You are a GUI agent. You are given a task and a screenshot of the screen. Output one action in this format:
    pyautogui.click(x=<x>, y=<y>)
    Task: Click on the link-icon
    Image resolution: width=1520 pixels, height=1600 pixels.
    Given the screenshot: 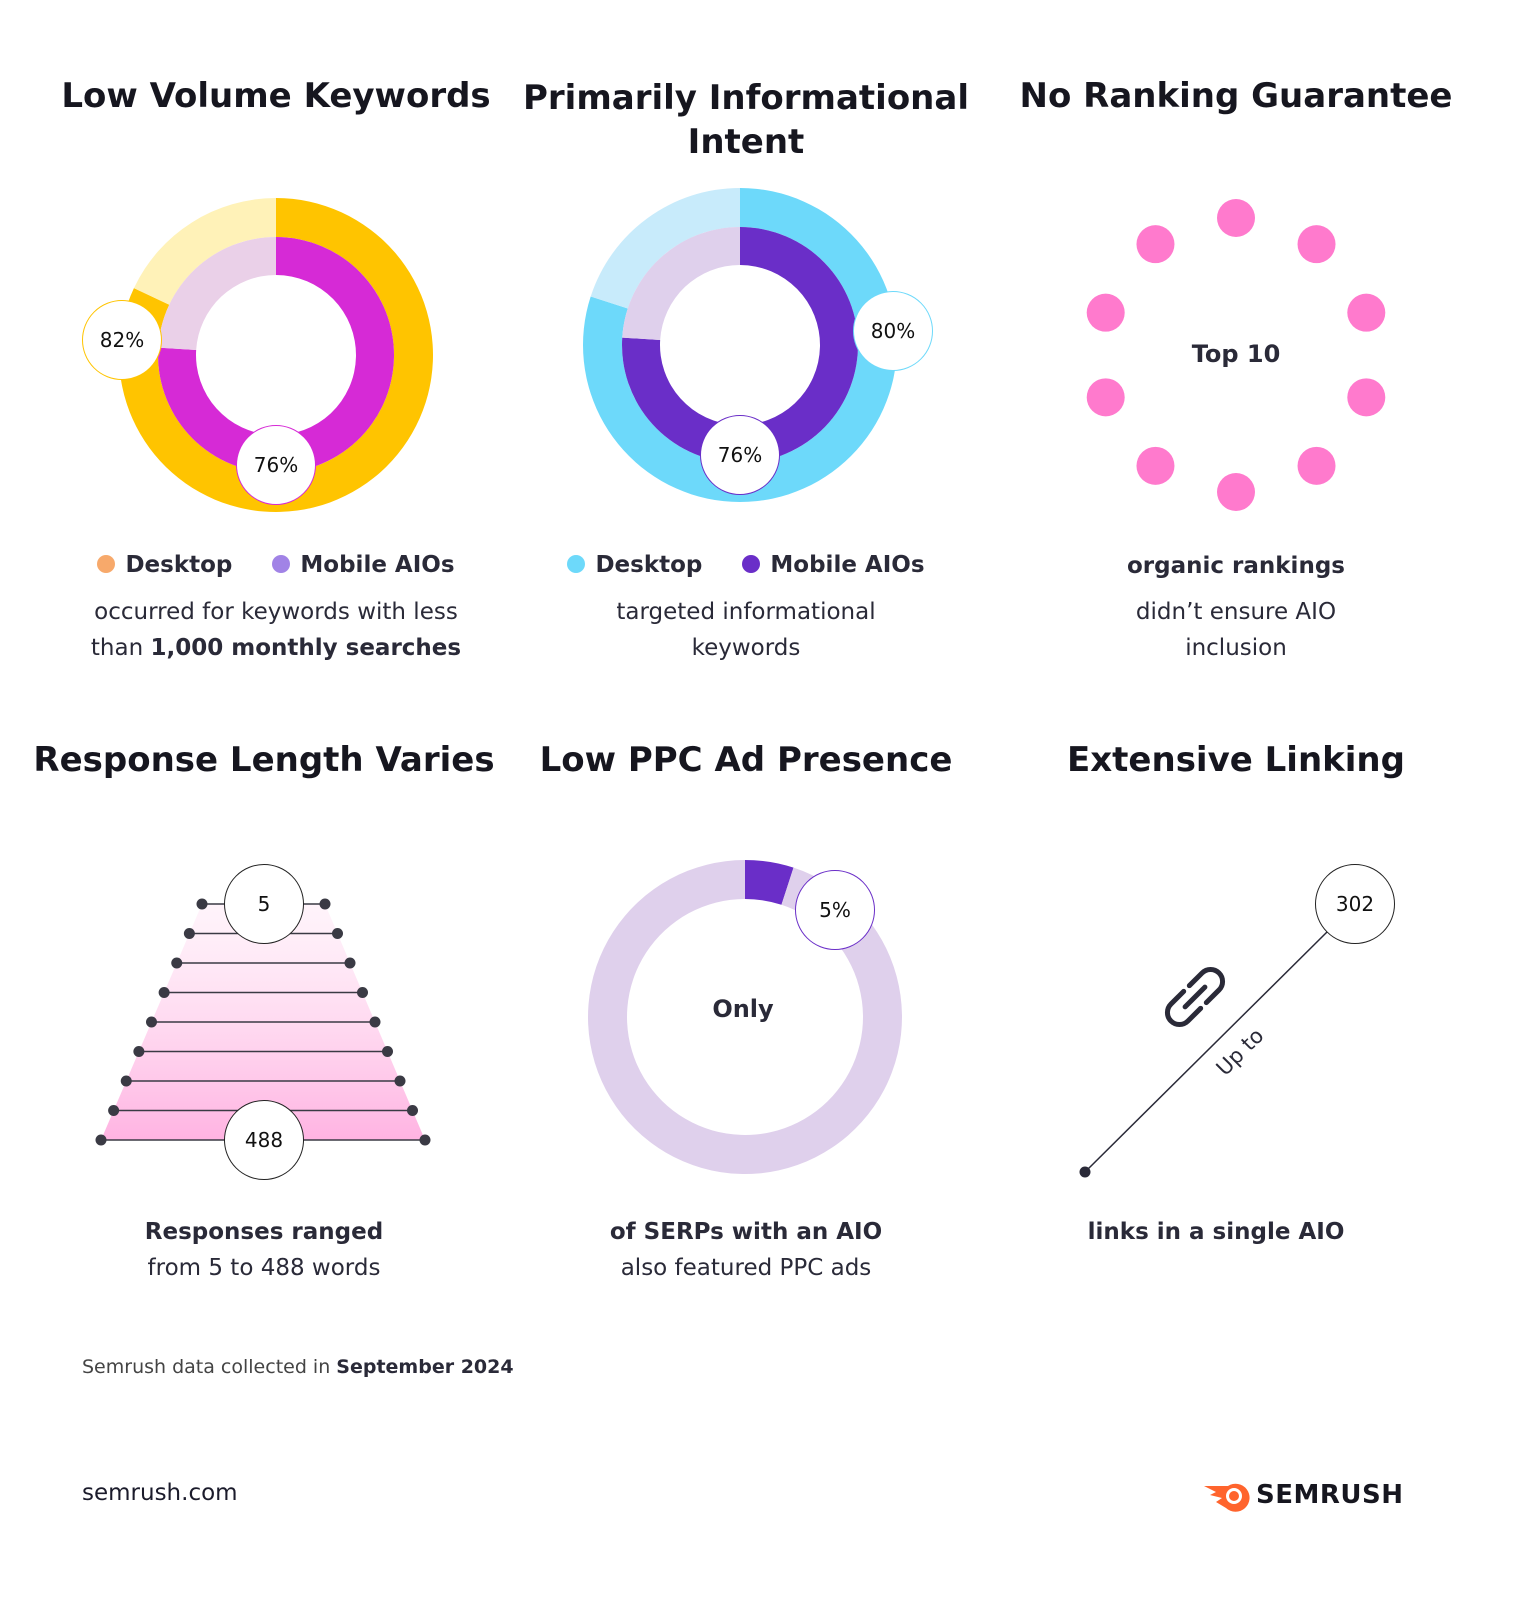 What is the action you would take?
    pyautogui.click(x=1195, y=997)
    